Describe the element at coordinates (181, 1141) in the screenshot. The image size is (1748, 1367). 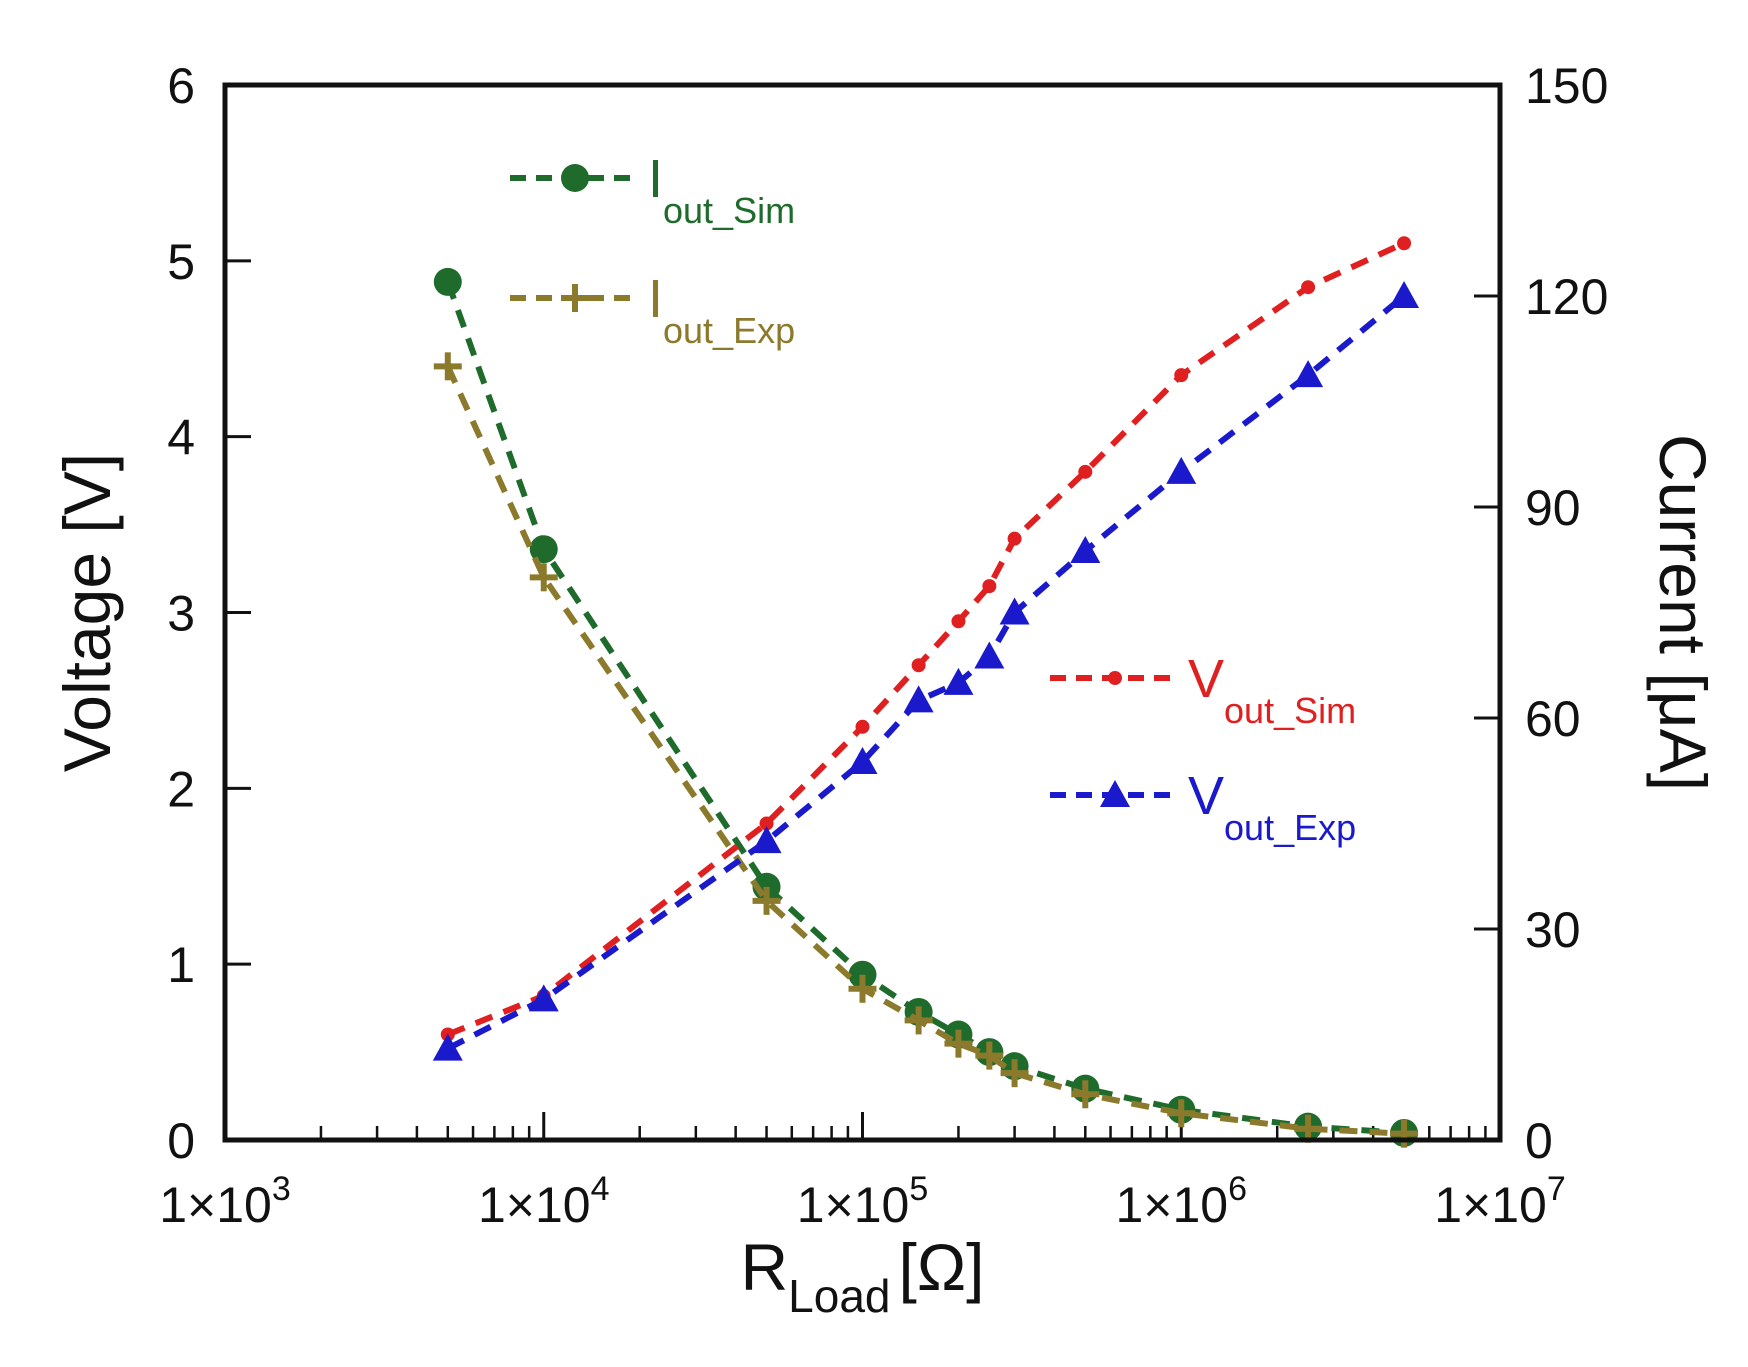
I see `left-y-tick-label: 0` at that location.